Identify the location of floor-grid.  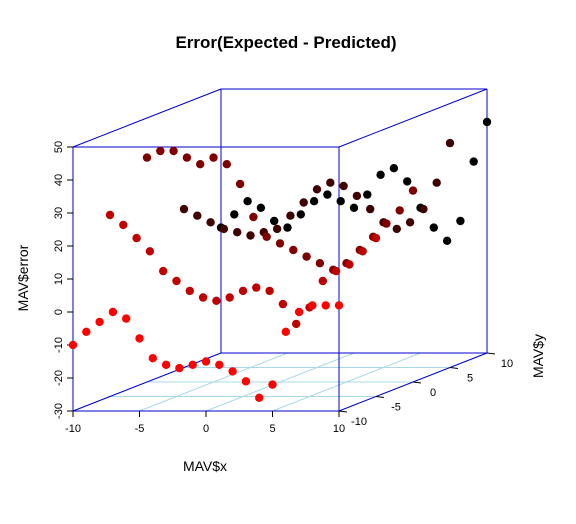
(280, 382).